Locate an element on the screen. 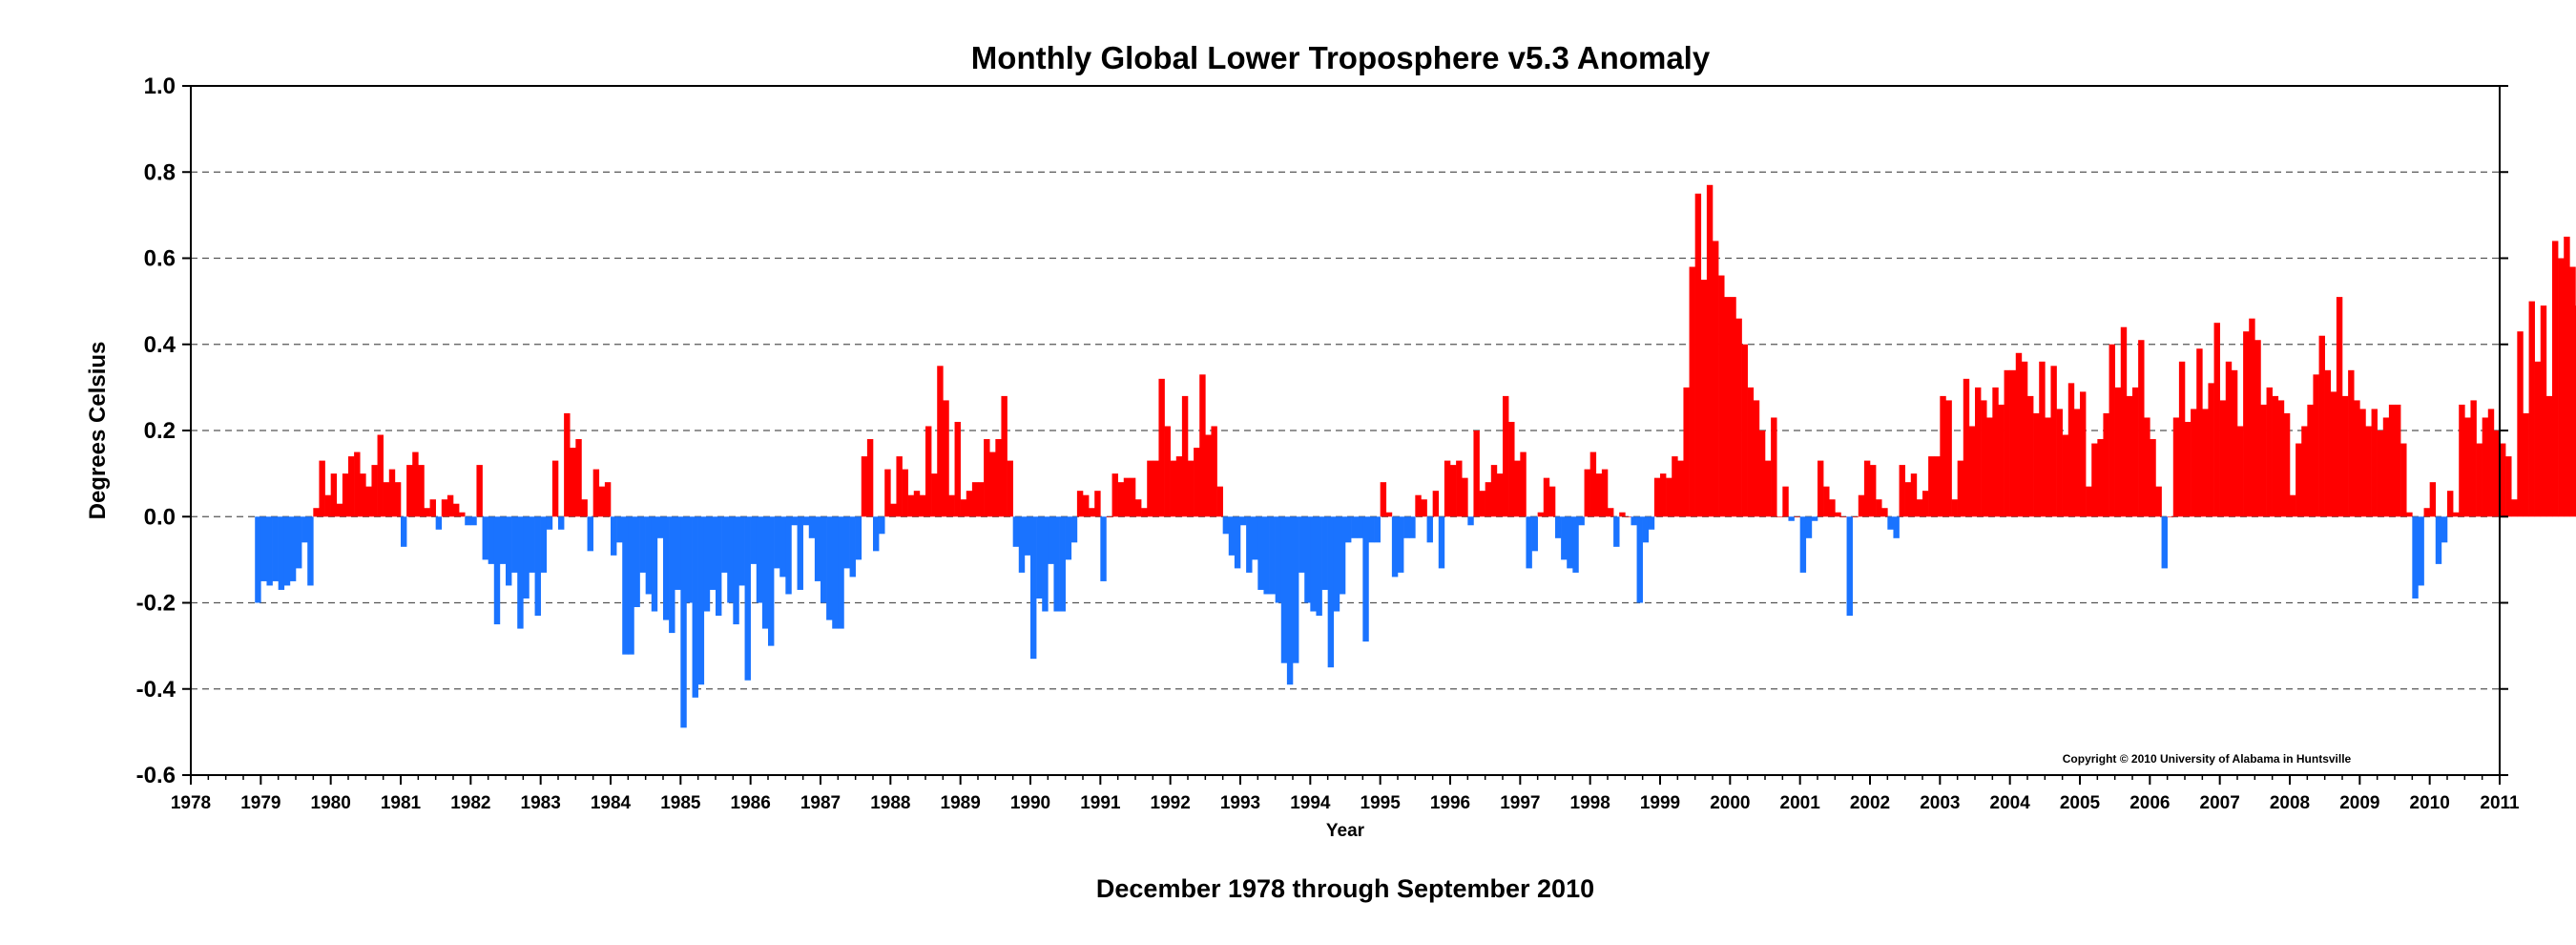  chart-subtitle: December 1978 through September 2010 is located at coordinates (1345, 889).